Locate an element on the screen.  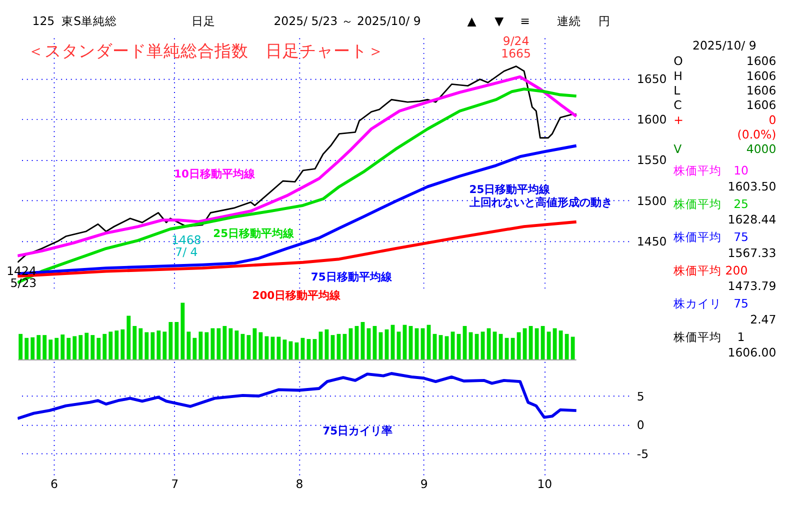
text: O is located at coordinates (678, 61).